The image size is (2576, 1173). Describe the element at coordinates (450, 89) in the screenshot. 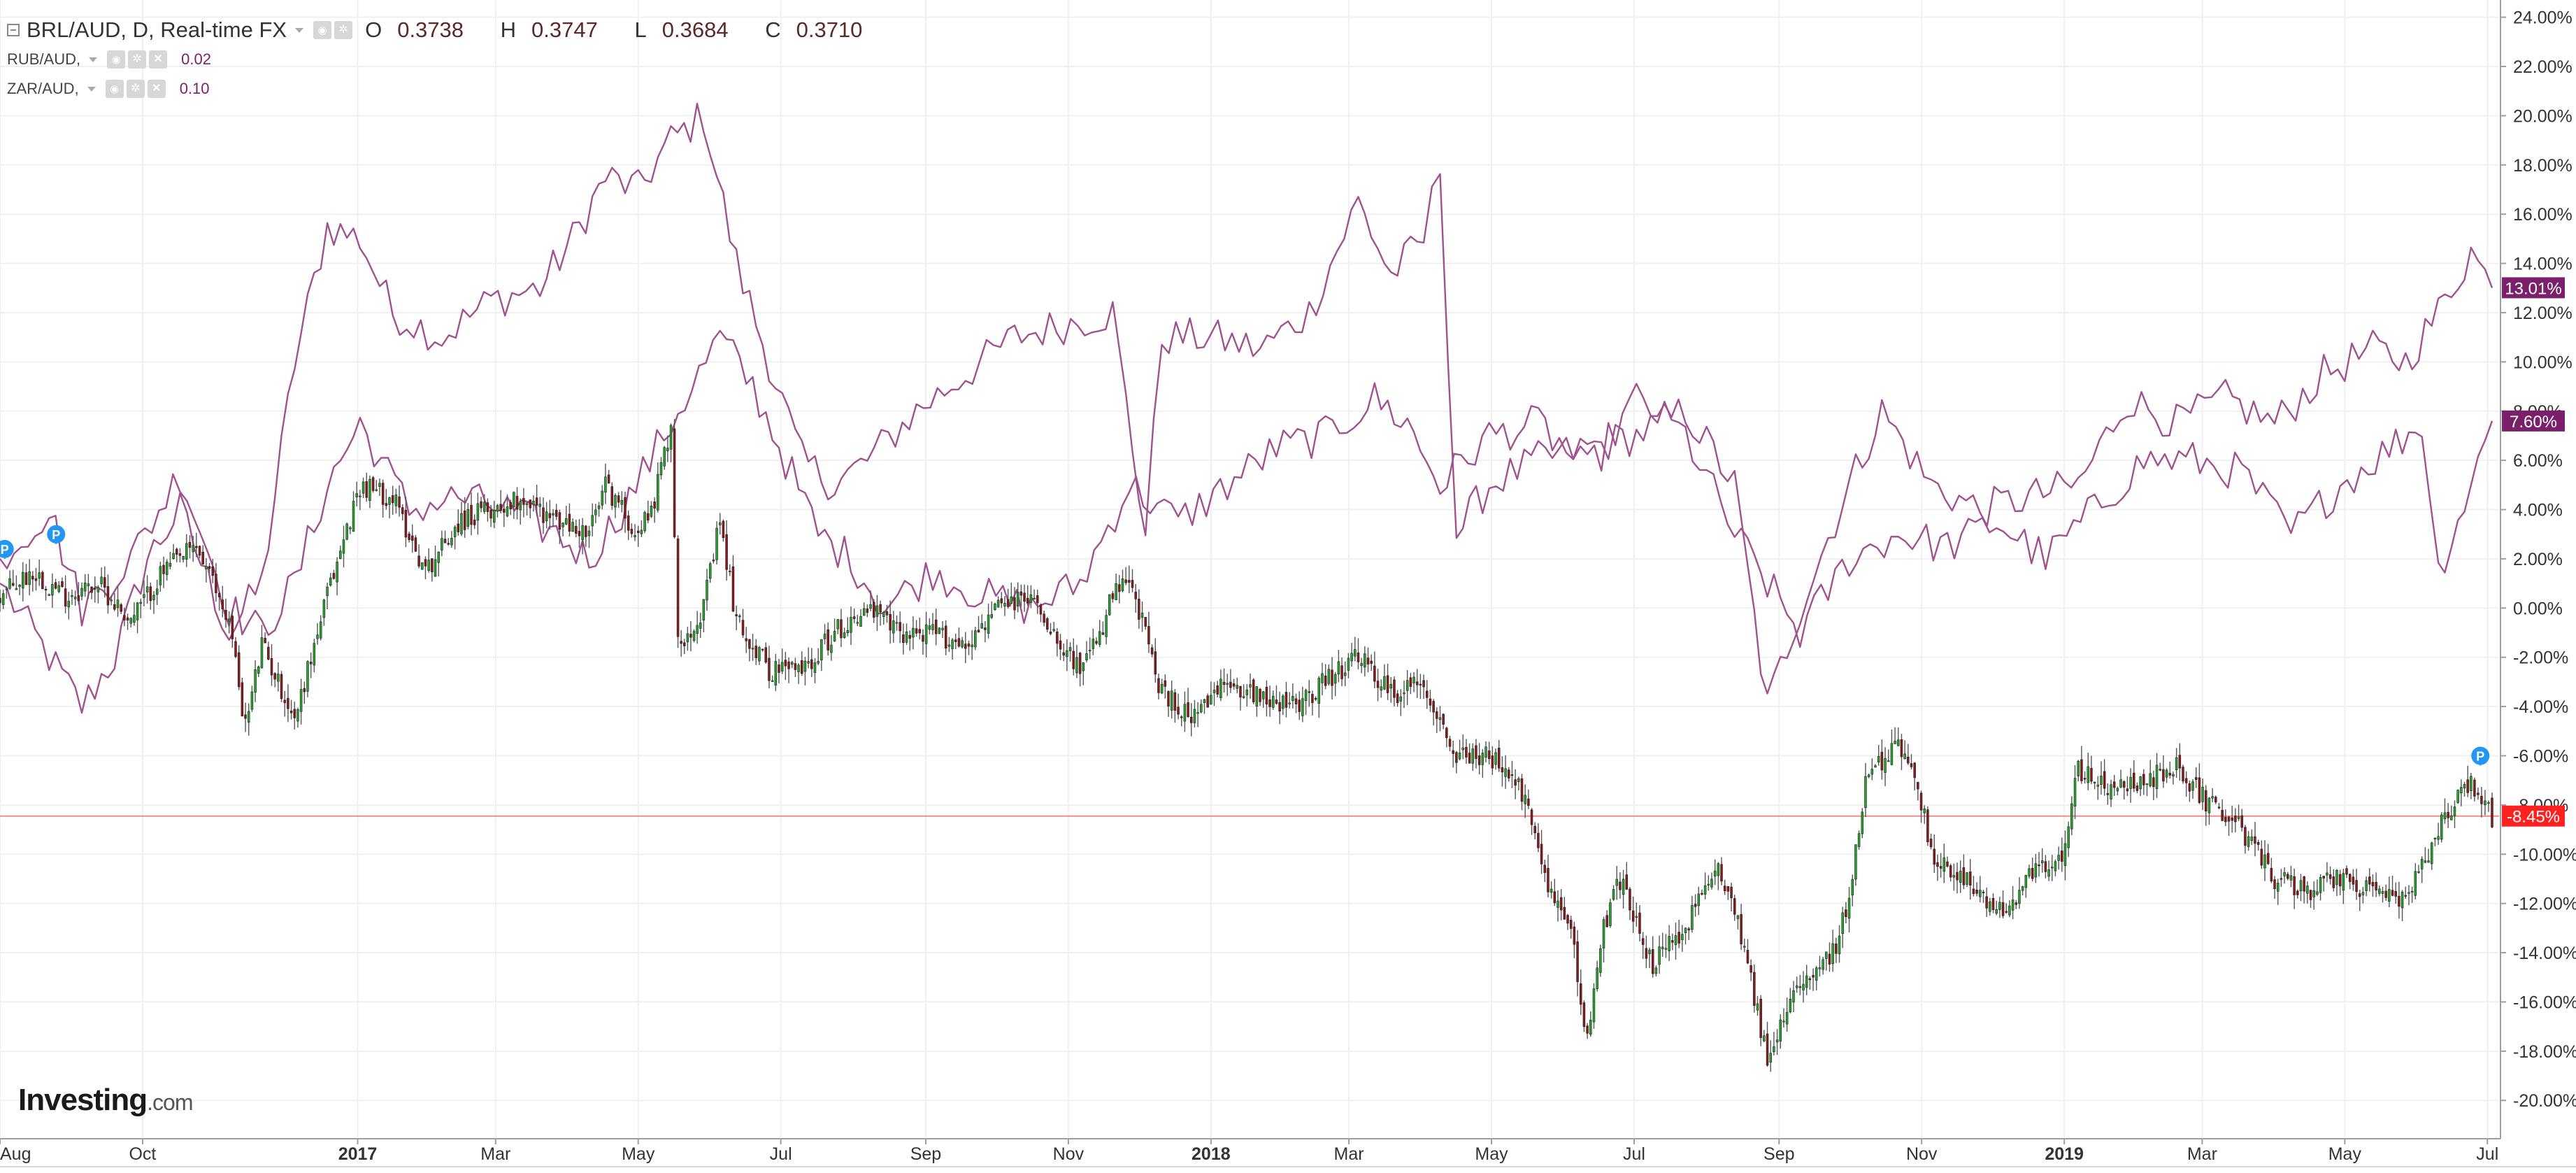

I see `legend-row-zar: ZAR/AUD, 0.10` at that location.